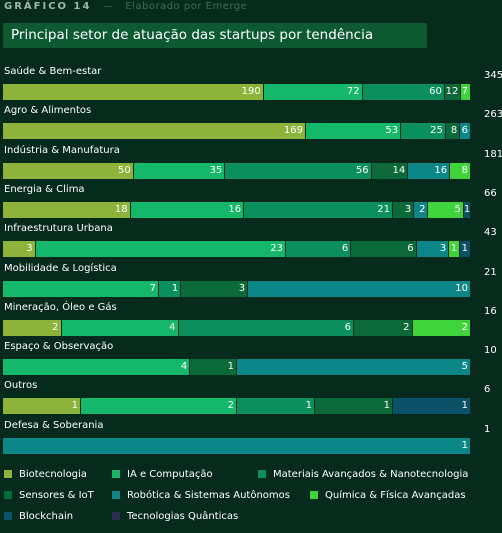 The height and width of the screenshot is (533, 502). I want to click on data-label: 53, so click(392, 131).